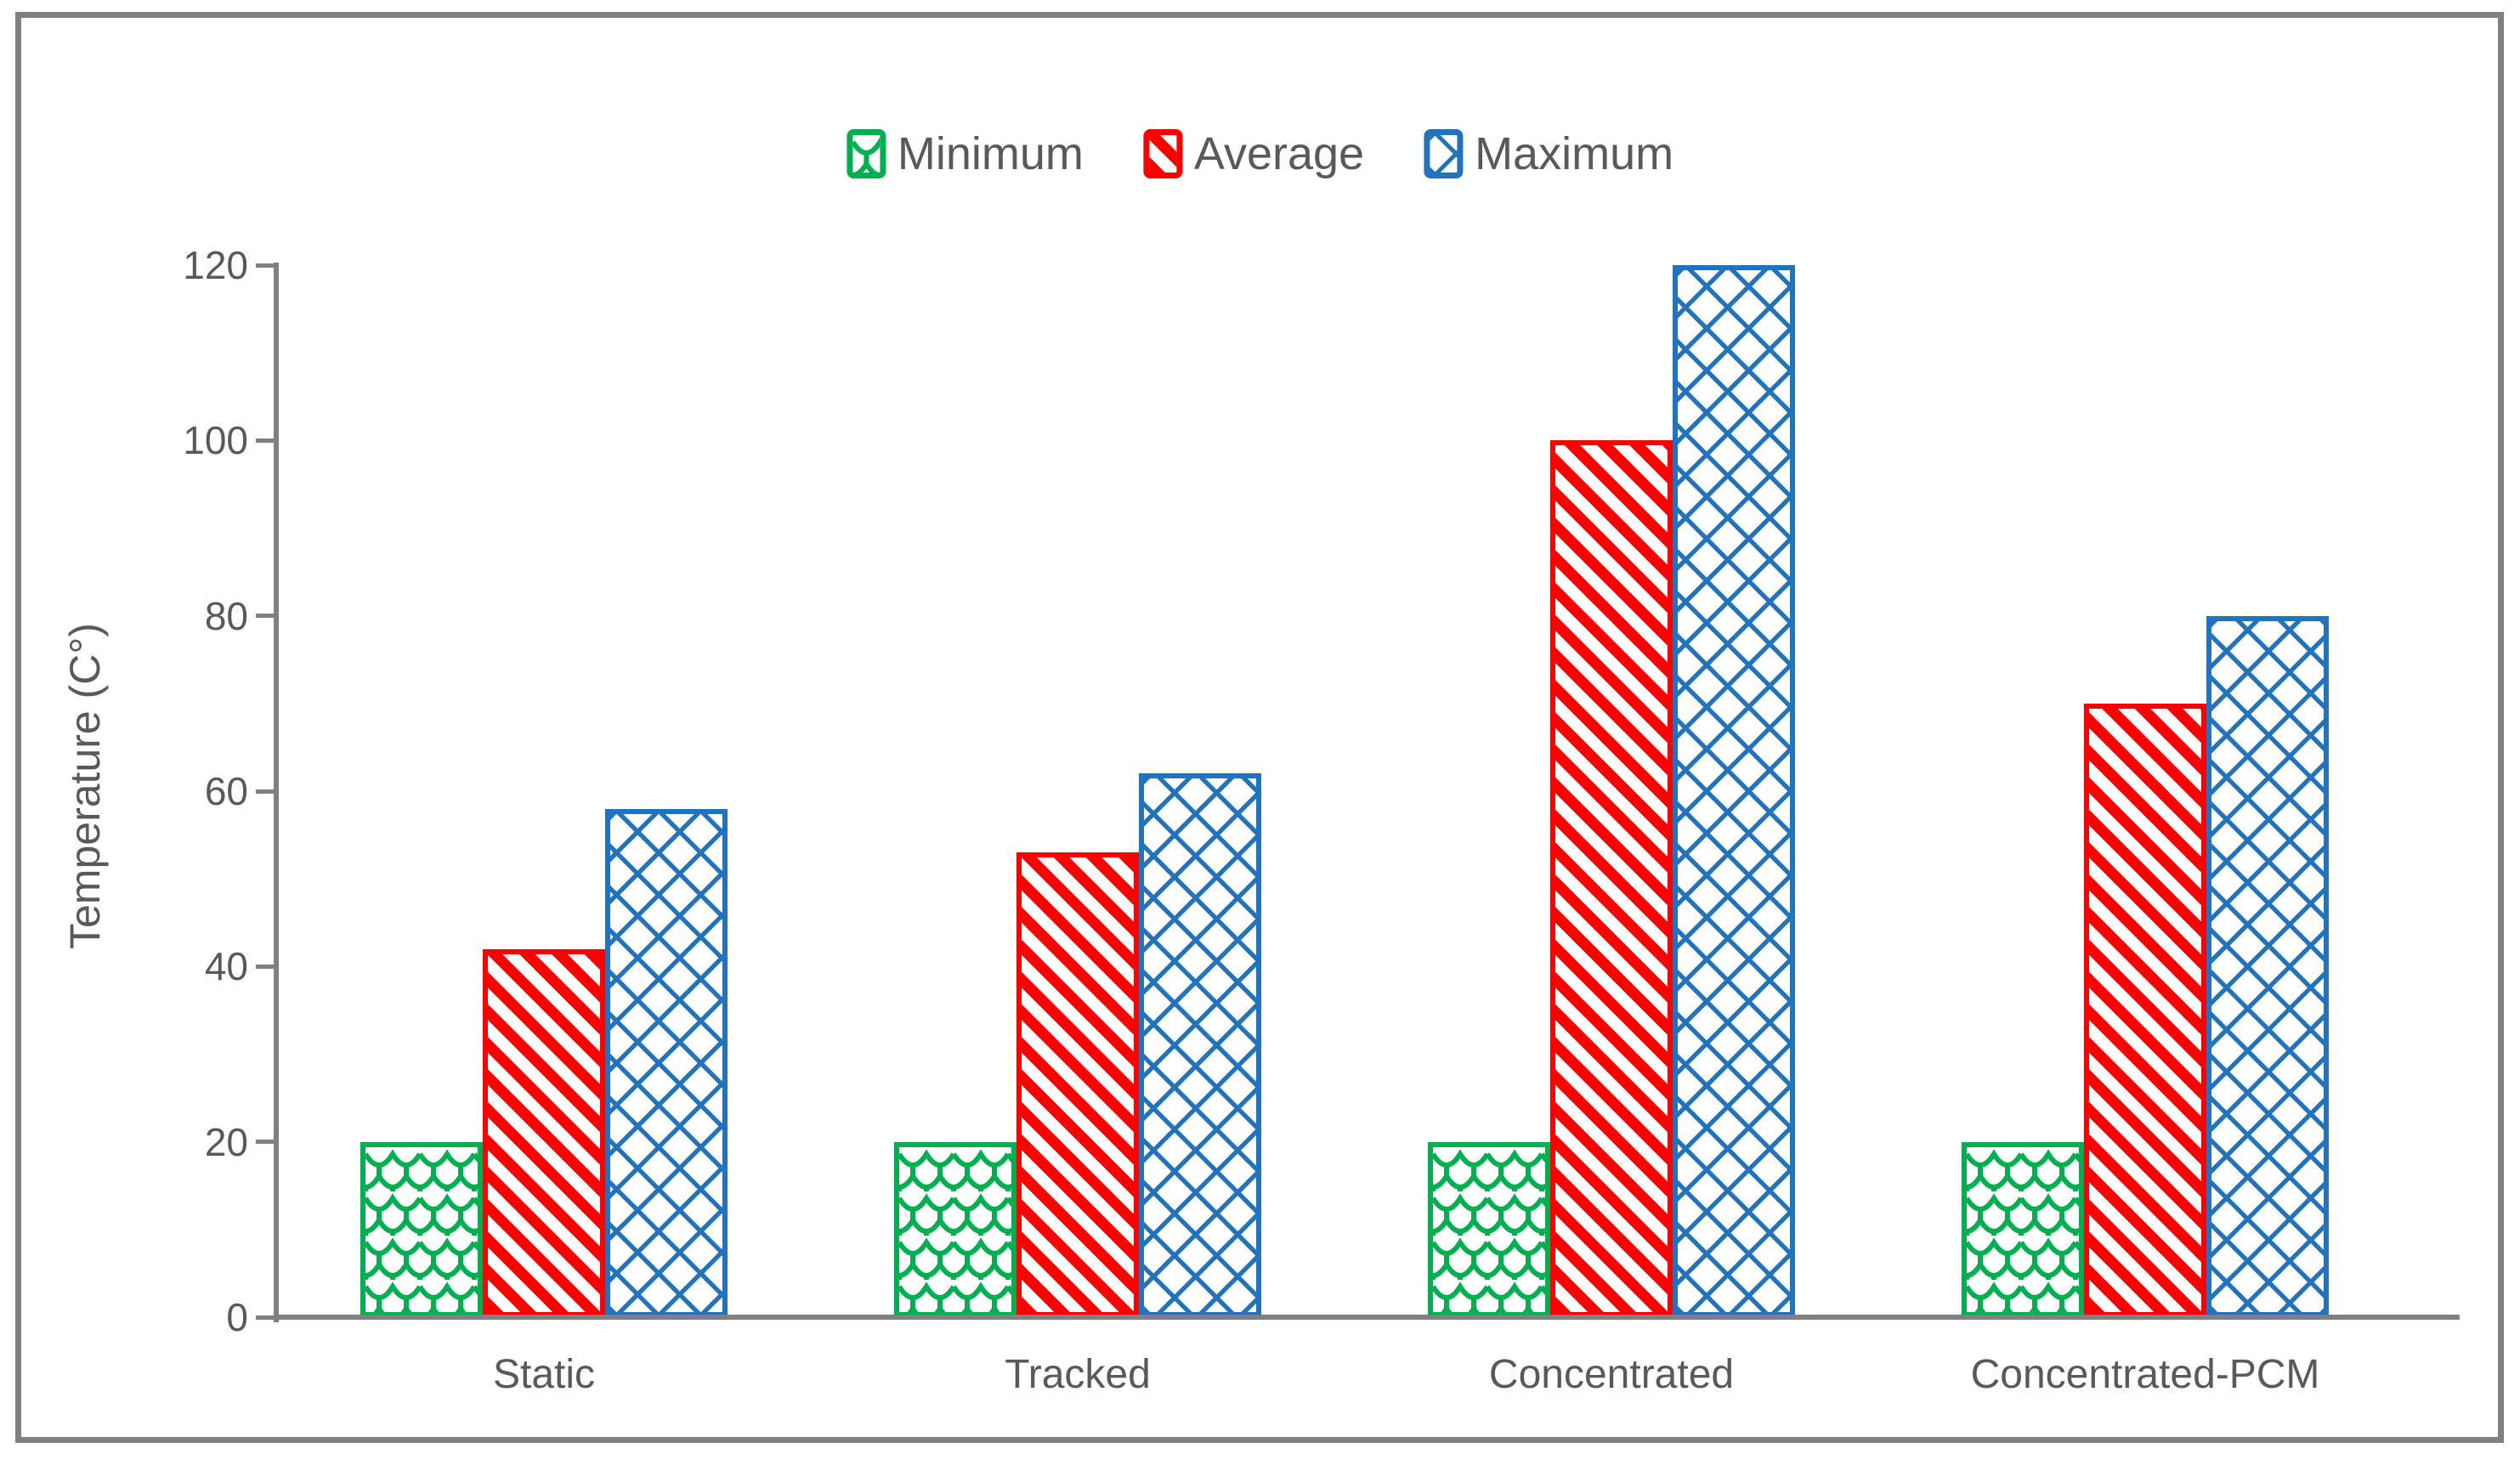 This screenshot has height=1471, width=2520. I want to click on bar-minimum-static, so click(421, 1229).